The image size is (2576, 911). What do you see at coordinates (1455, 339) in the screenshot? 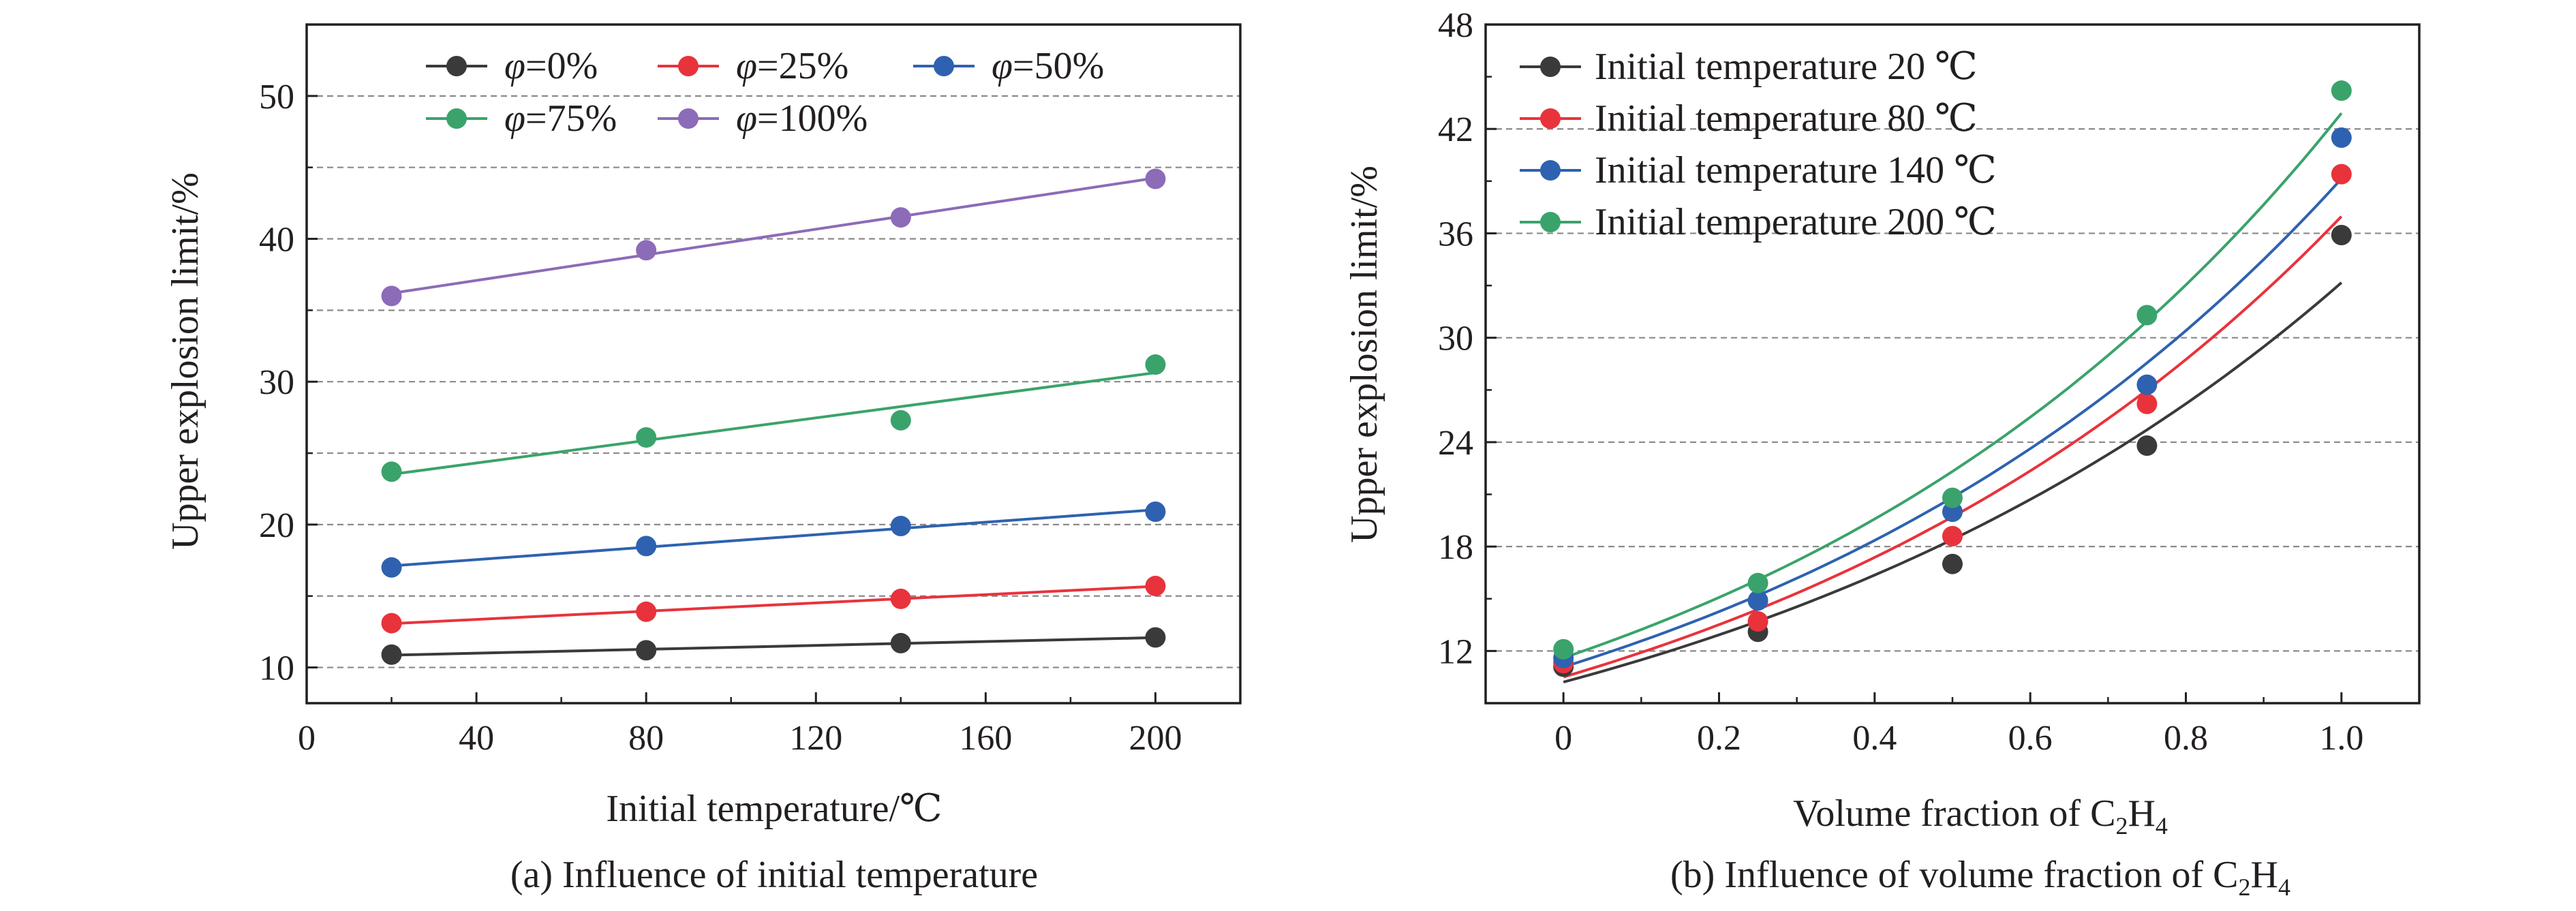
I see `b-y-tick-label: 30` at bounding box center [1455, 339].